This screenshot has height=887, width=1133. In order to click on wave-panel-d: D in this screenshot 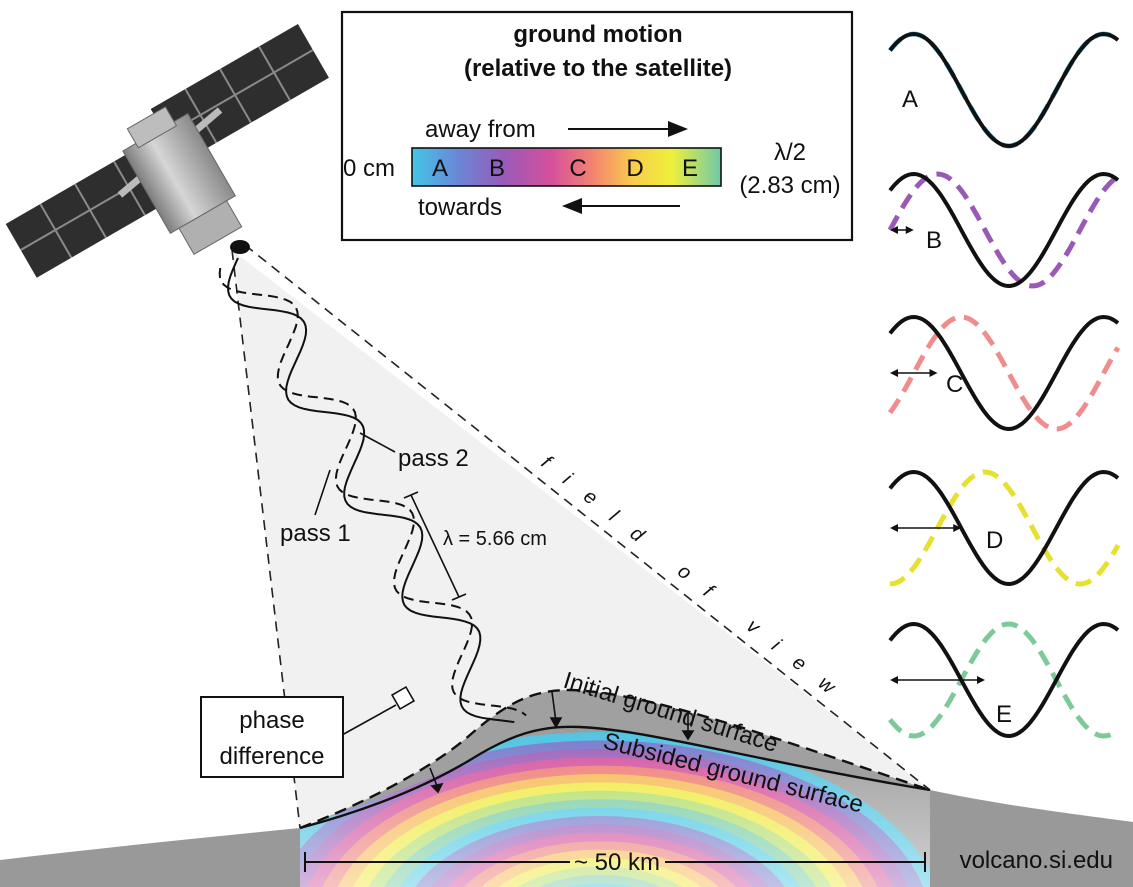, I will do `click(1004, 528)`.